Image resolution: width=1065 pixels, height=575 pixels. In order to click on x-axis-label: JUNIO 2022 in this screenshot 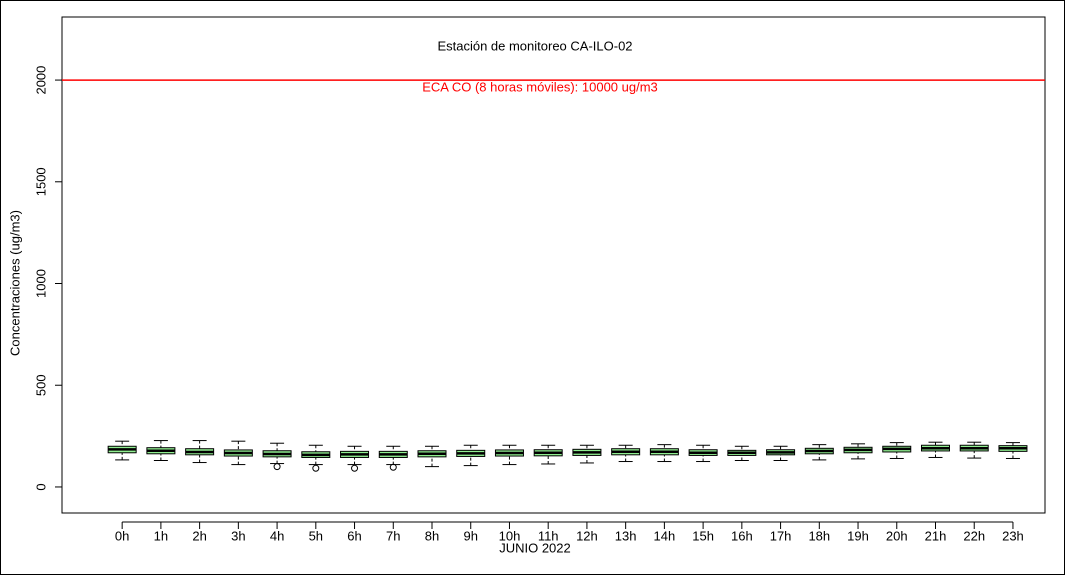, I will do `click(535, 547)`.